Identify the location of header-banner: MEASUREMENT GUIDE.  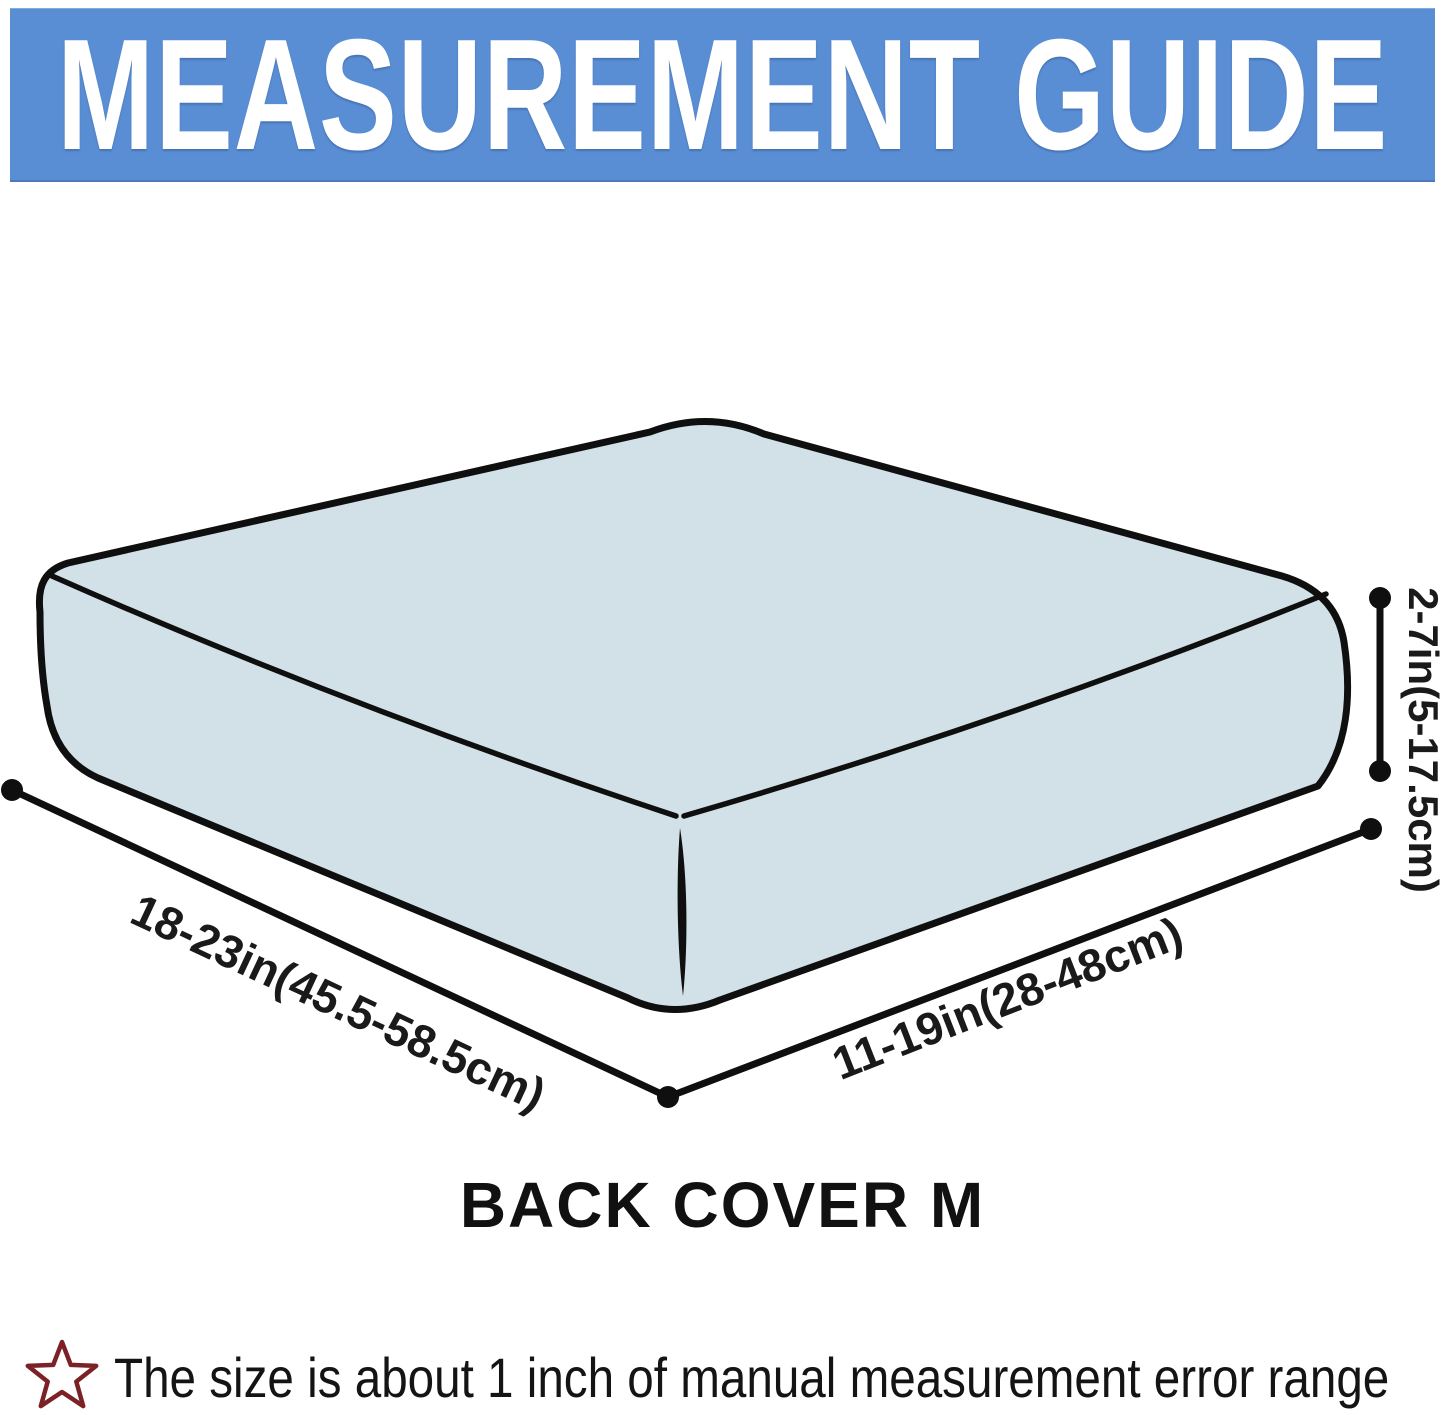
(722, 95).